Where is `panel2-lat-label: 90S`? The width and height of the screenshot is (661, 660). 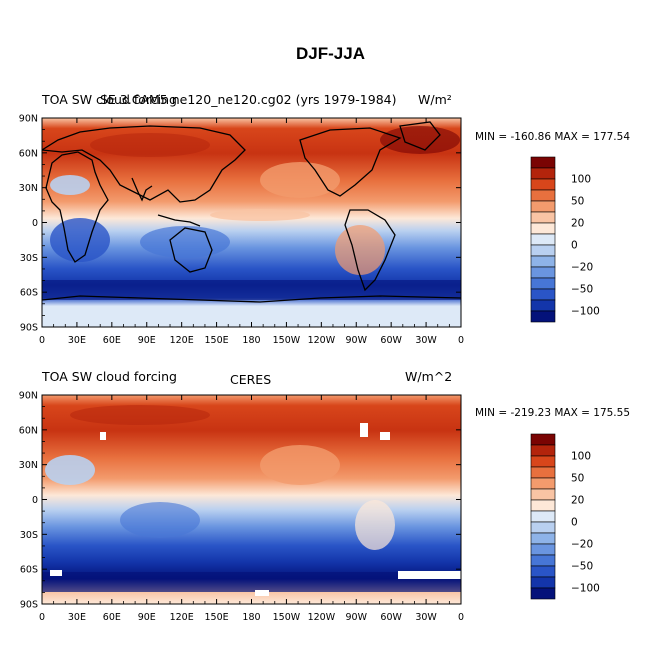 panel2-lat-label: 90S is located at coordinates (29, 605).